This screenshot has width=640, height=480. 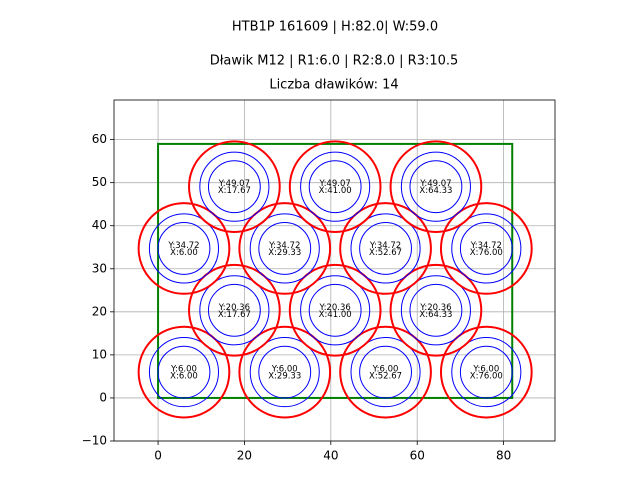 I want to click on y-tick-label: 20, so click(x=99, y=311).